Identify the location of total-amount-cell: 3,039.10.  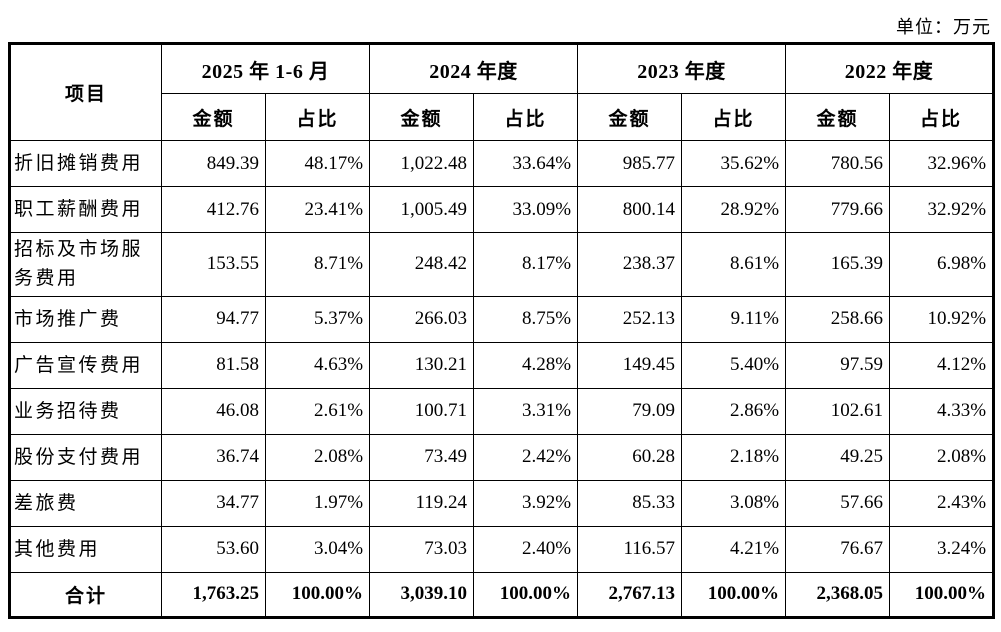
(422, 594).